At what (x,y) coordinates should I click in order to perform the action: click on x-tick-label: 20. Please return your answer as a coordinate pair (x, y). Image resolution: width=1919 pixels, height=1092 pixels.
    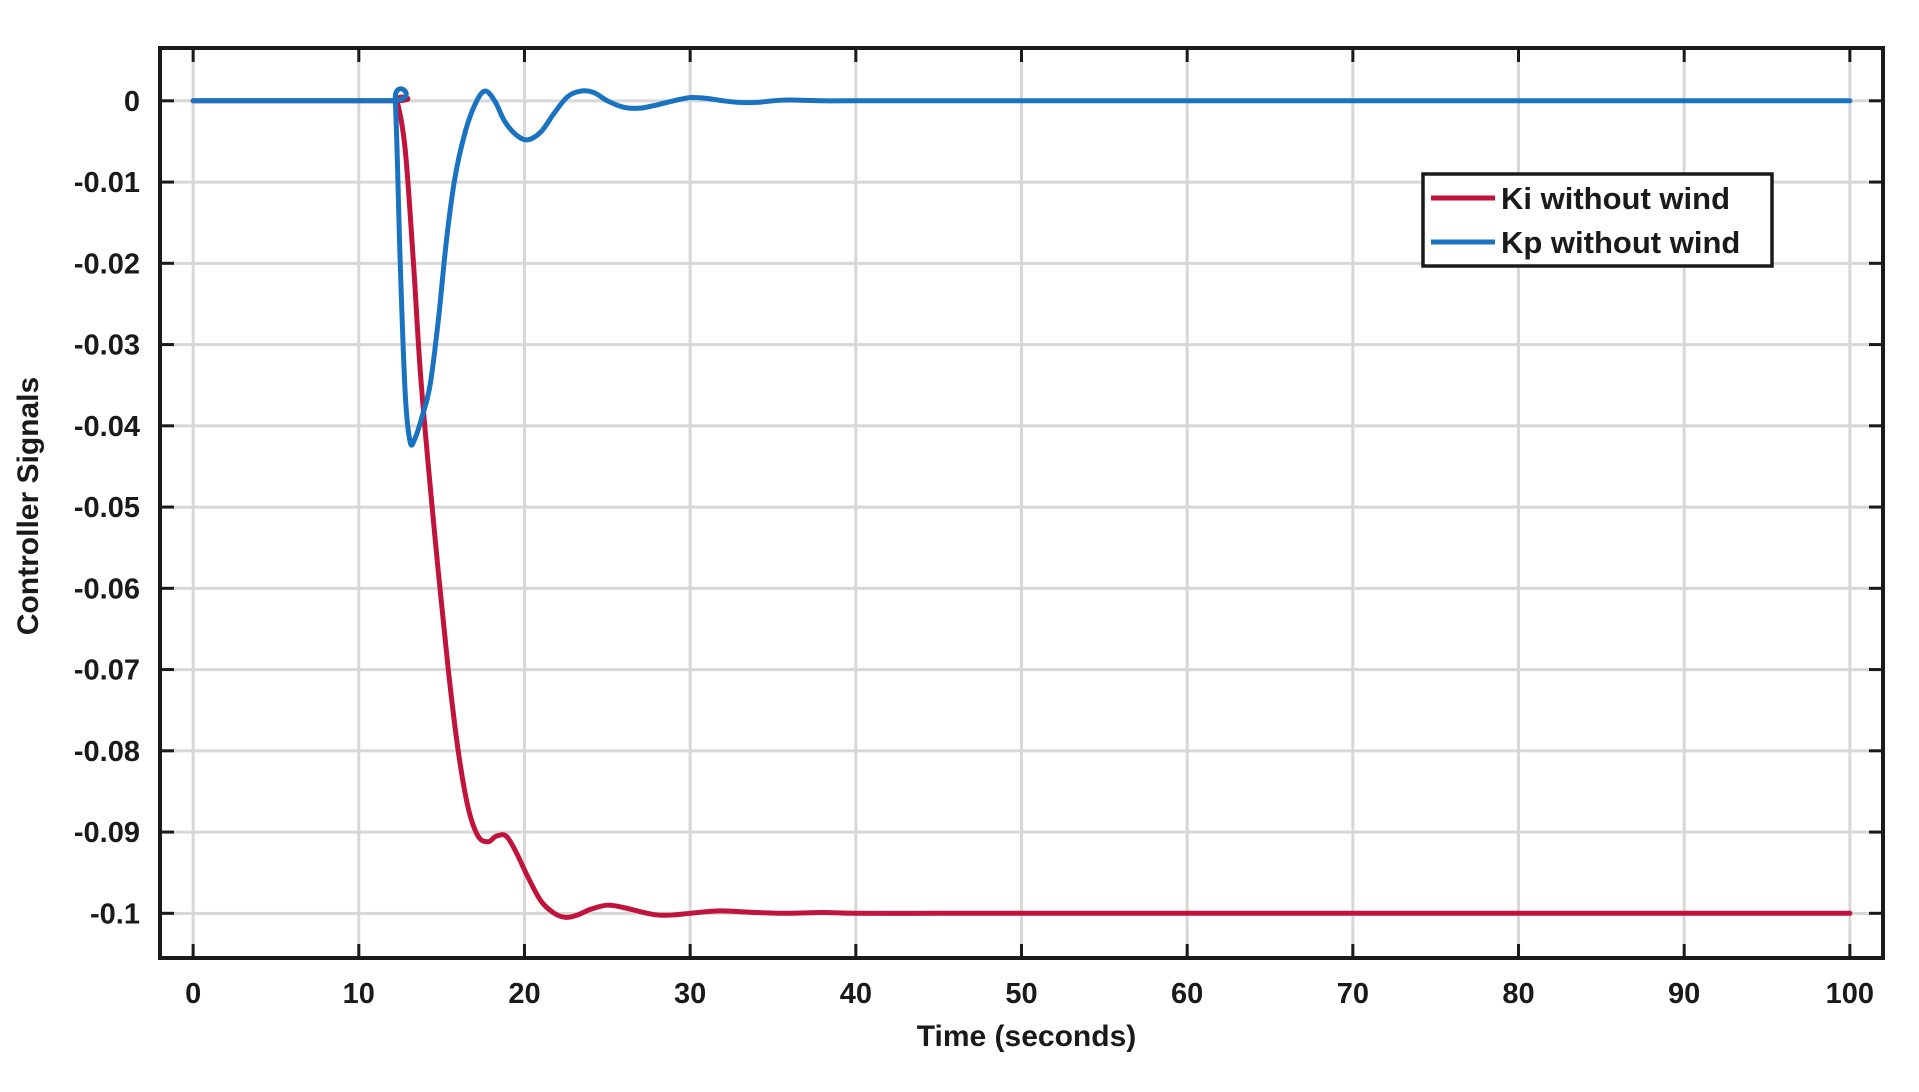
    Looking at the image, I should click on (524, 994).